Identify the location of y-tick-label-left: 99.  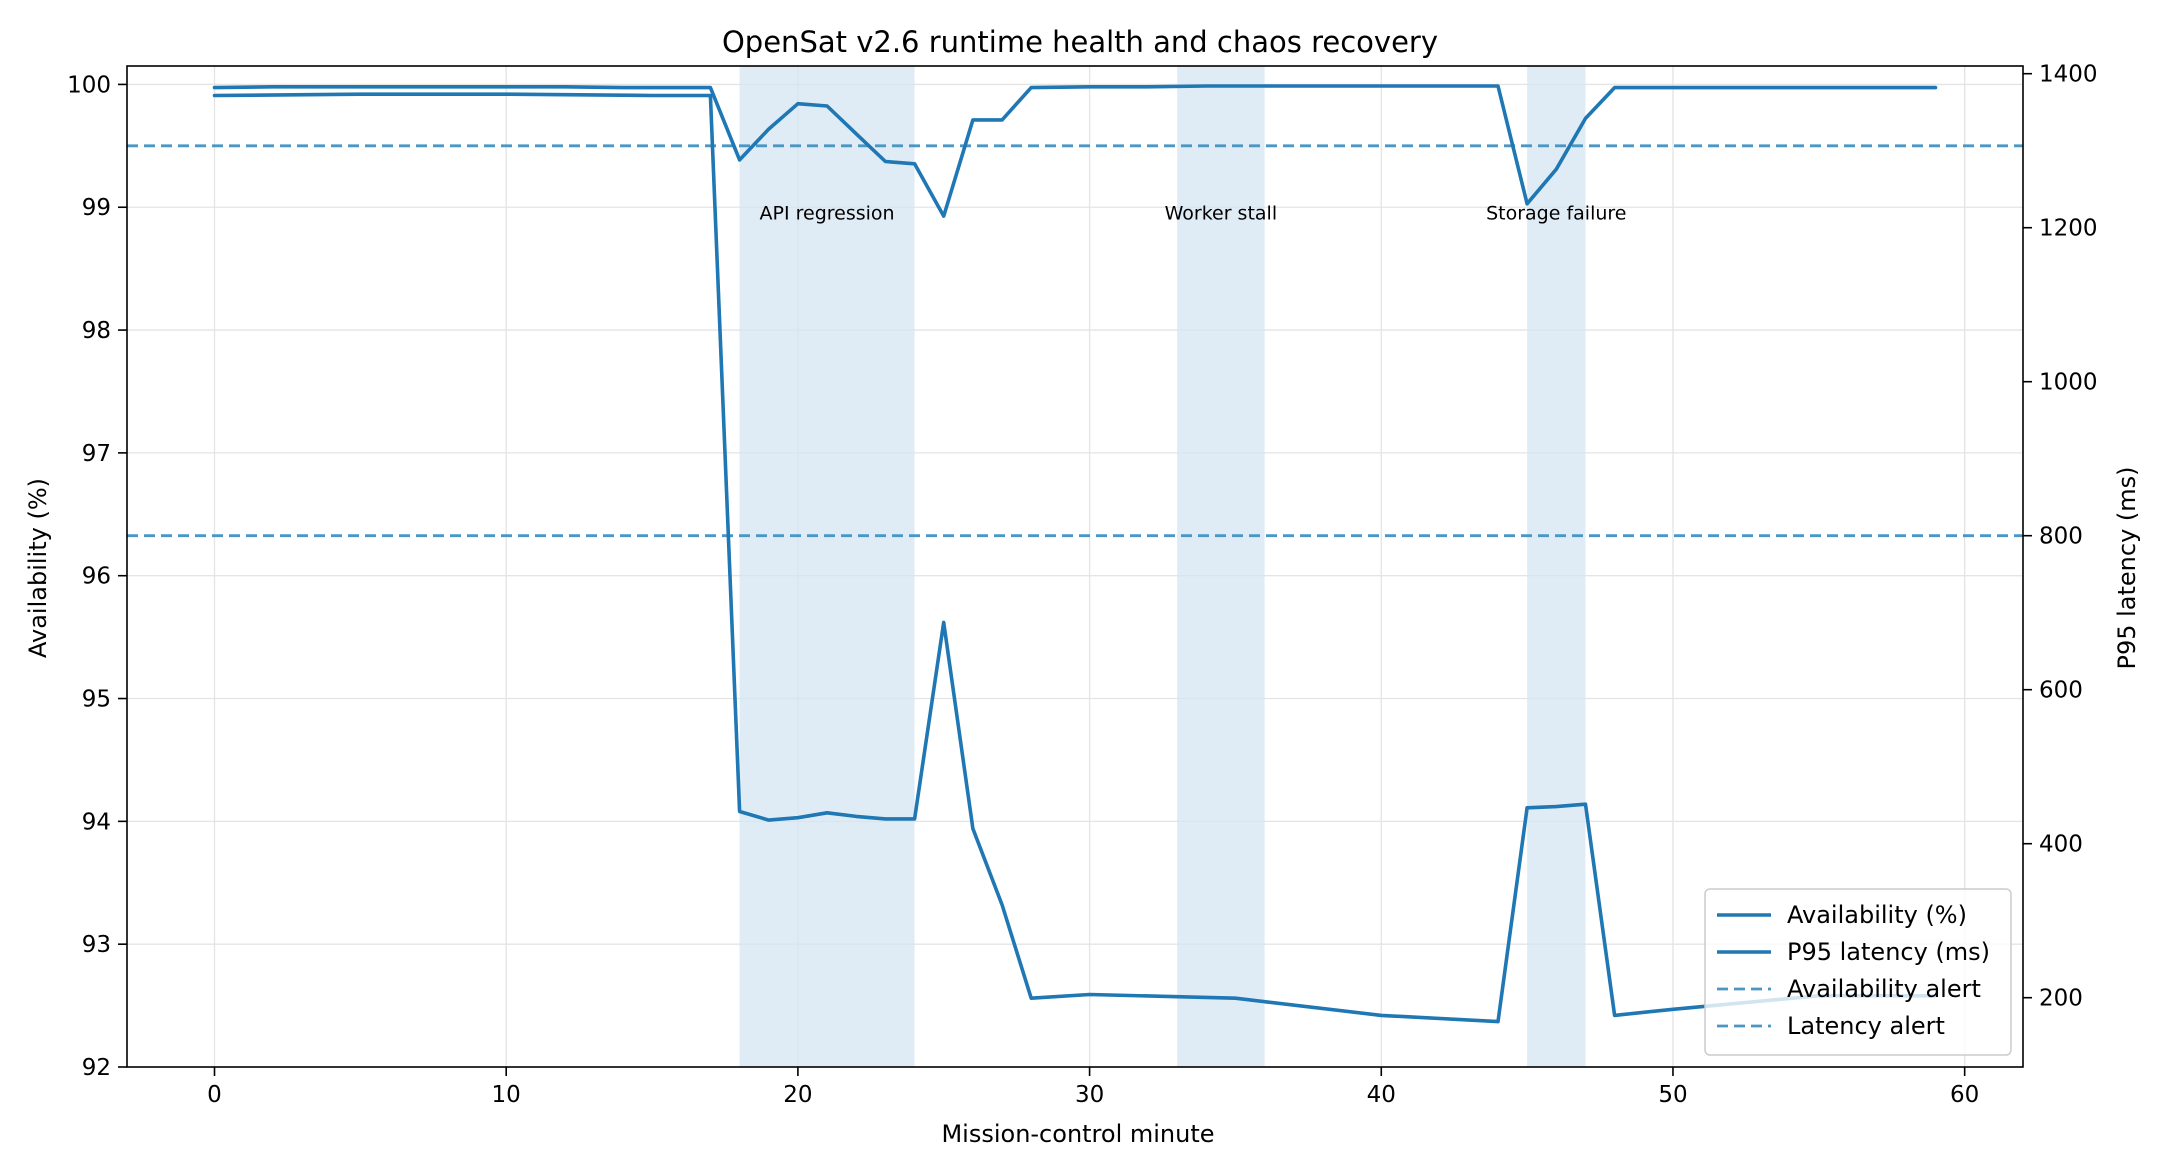
(96, 208).